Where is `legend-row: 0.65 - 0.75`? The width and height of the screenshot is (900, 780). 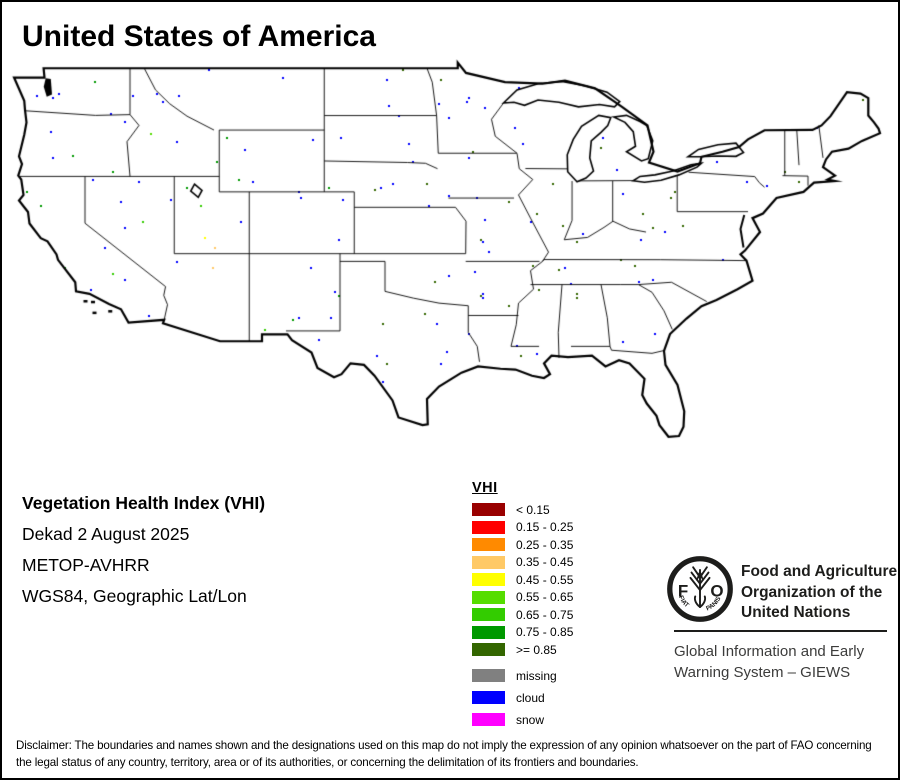 legend-row: 0.65 - 0.75 is located at coordinates (523, 614).